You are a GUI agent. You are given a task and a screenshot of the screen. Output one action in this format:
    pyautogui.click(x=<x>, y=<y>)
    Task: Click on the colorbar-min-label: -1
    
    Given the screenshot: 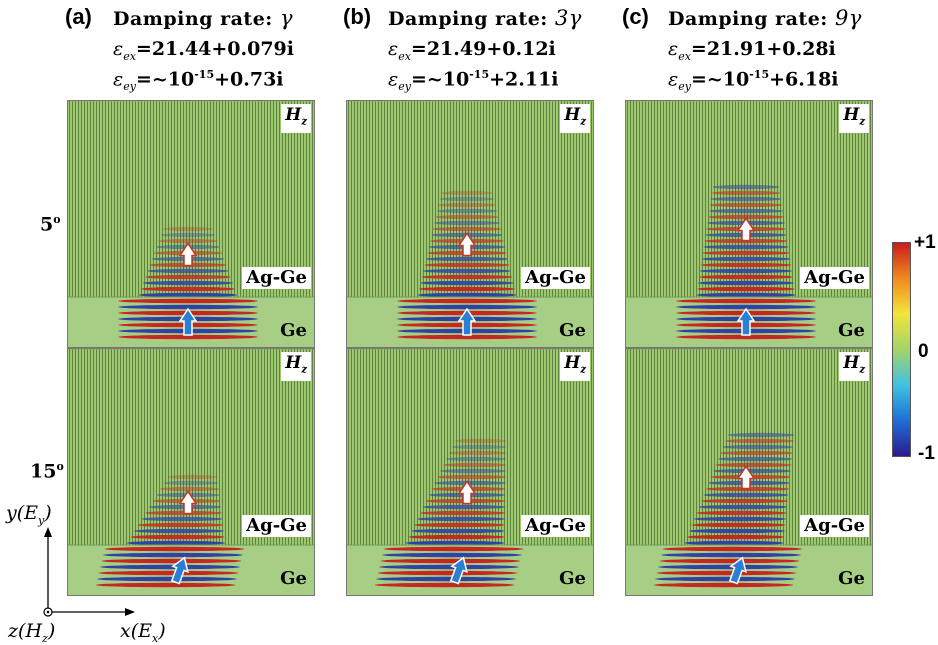 What is the action you would take?
    pyautogui.click(x=926, y=453)
    